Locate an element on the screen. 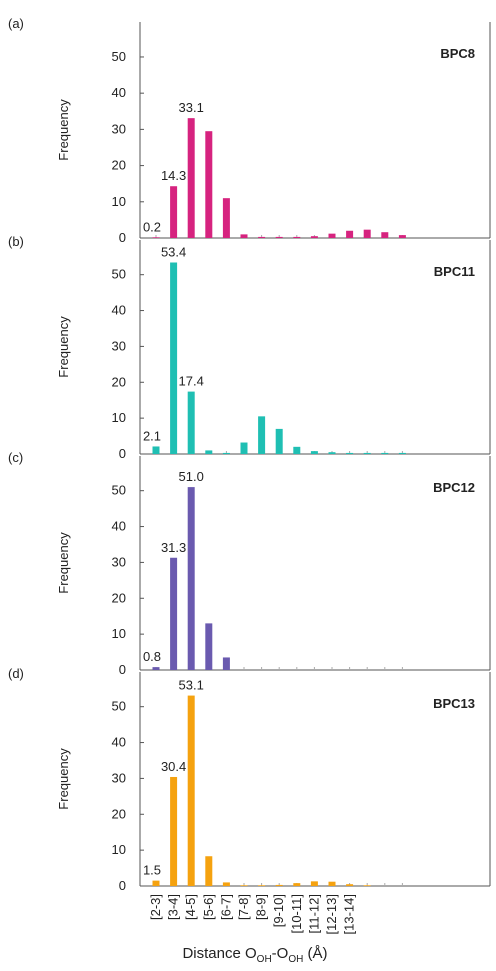 The image size is (496, 971). x-tick-label: [3-4] is located at coordinates (173, 907).